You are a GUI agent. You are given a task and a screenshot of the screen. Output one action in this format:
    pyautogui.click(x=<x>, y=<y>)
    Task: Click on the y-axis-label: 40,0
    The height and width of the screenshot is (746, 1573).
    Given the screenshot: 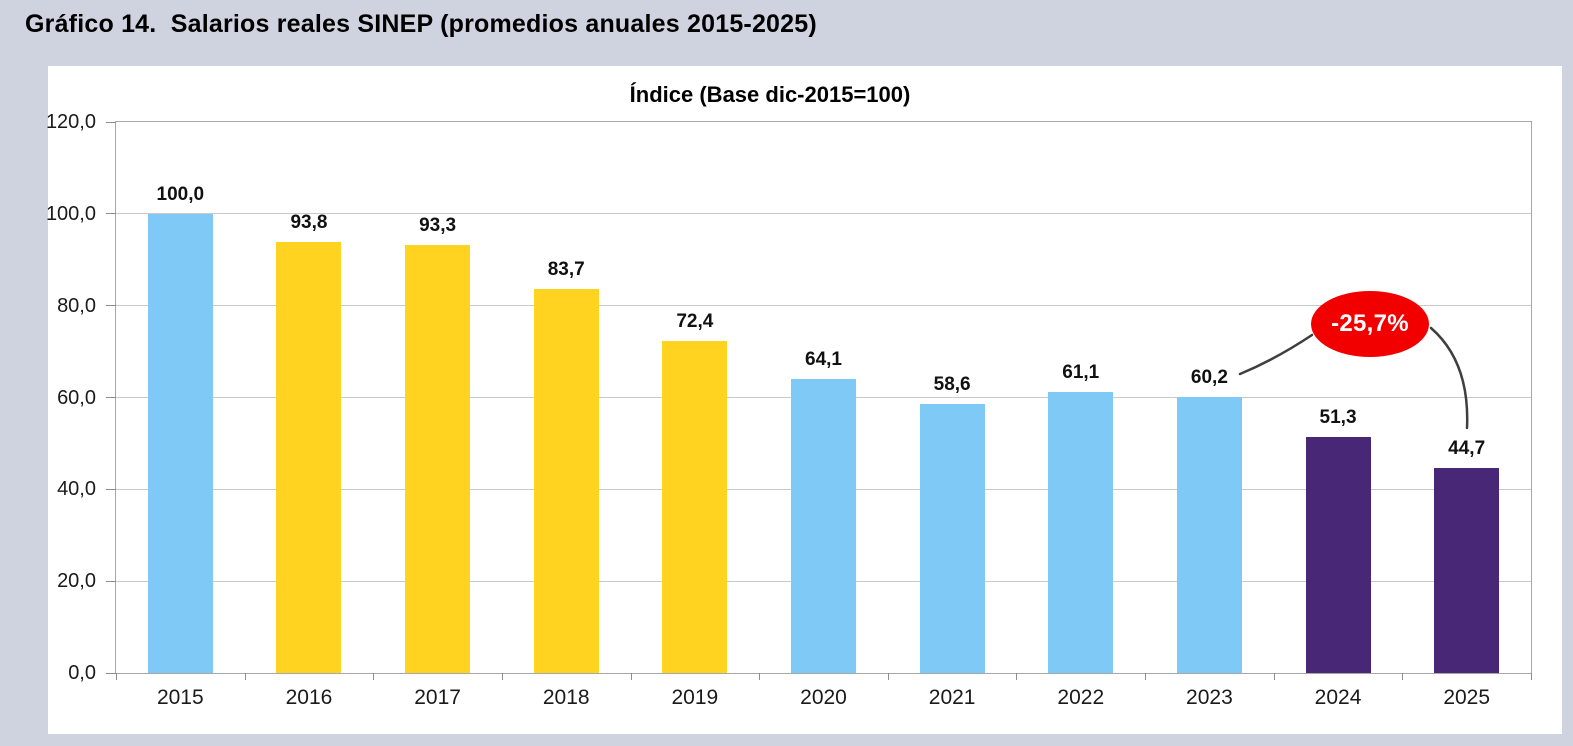 What is the action you would take?
    pyautogui.click(x=76, y=489)
    